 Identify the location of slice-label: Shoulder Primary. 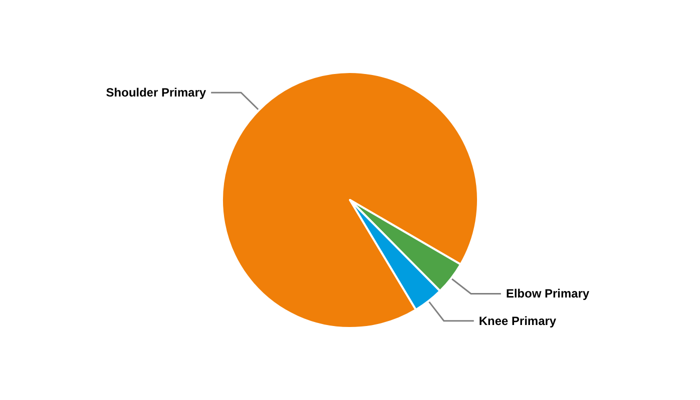
(156, 93).